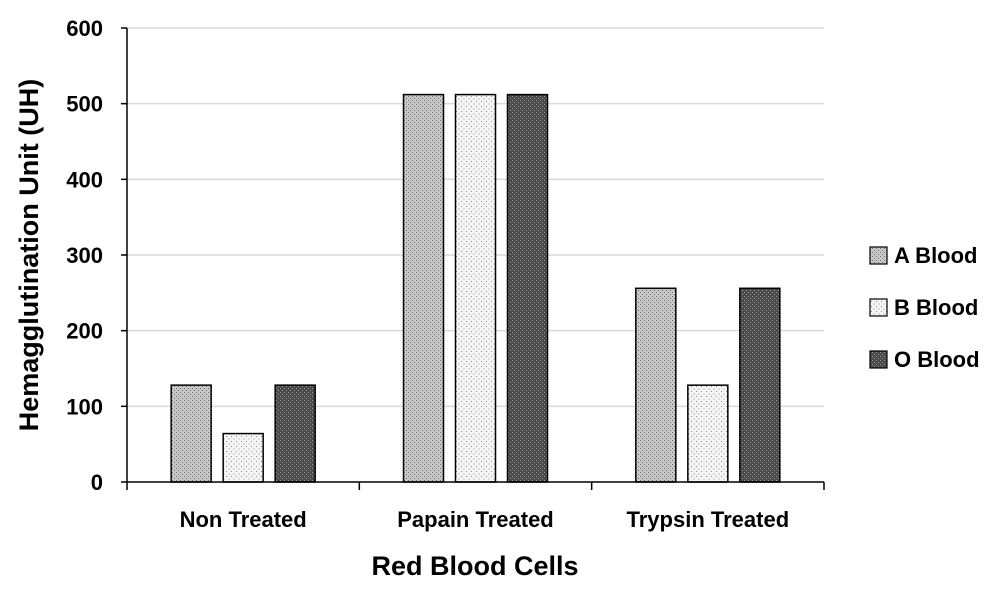 The height and width of the screenshot is (594, 1000). Describe the element at coordinates (708, 519) in the screenshot. I see `x-tick-label: Trypsin Treated` at that location.